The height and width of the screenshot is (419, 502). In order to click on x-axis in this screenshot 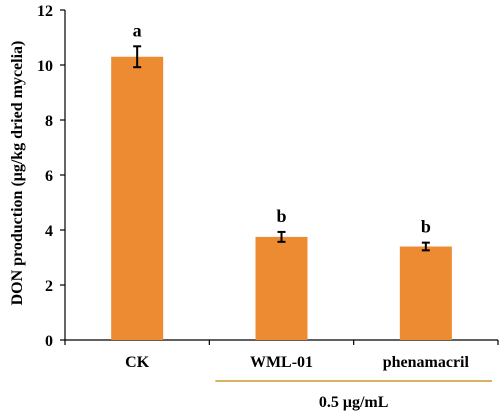, I will do `click(281, 342)`.